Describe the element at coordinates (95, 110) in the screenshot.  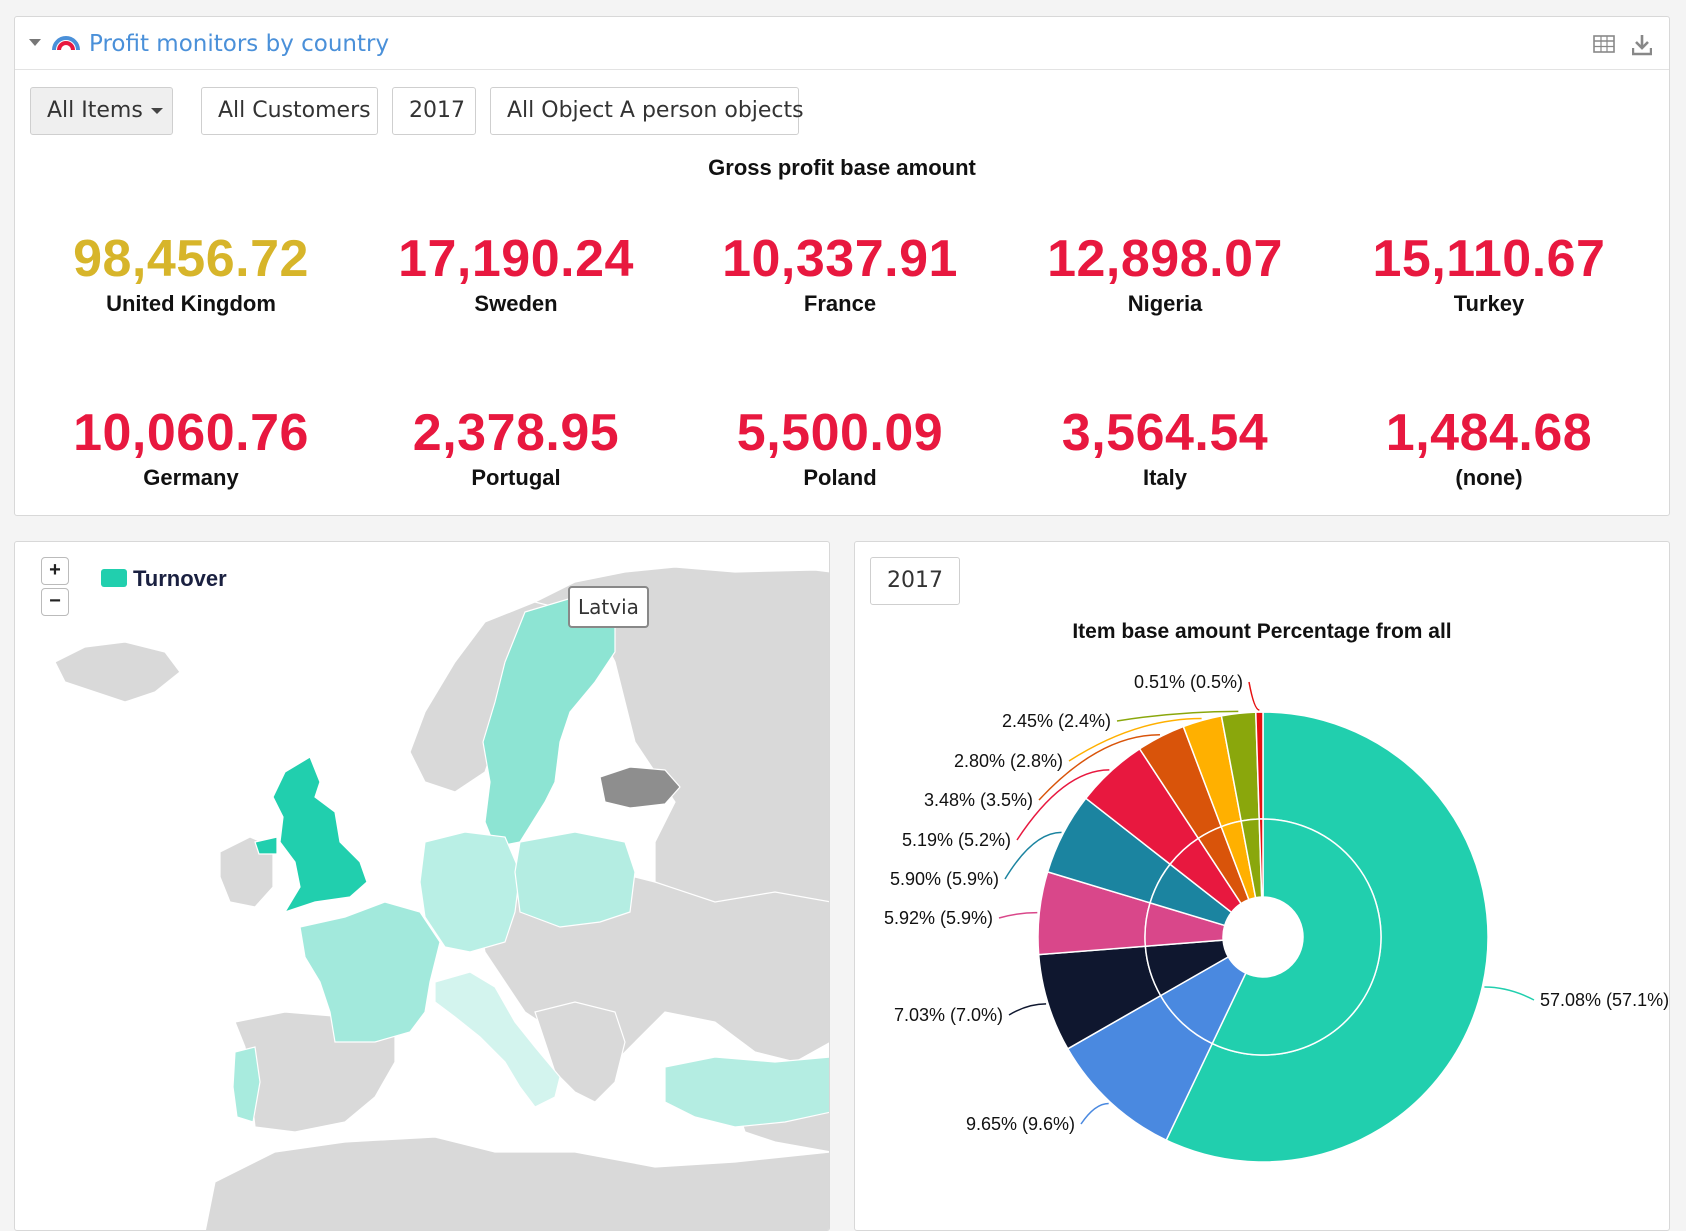
I see `items-filter-label: All Items` at that location.